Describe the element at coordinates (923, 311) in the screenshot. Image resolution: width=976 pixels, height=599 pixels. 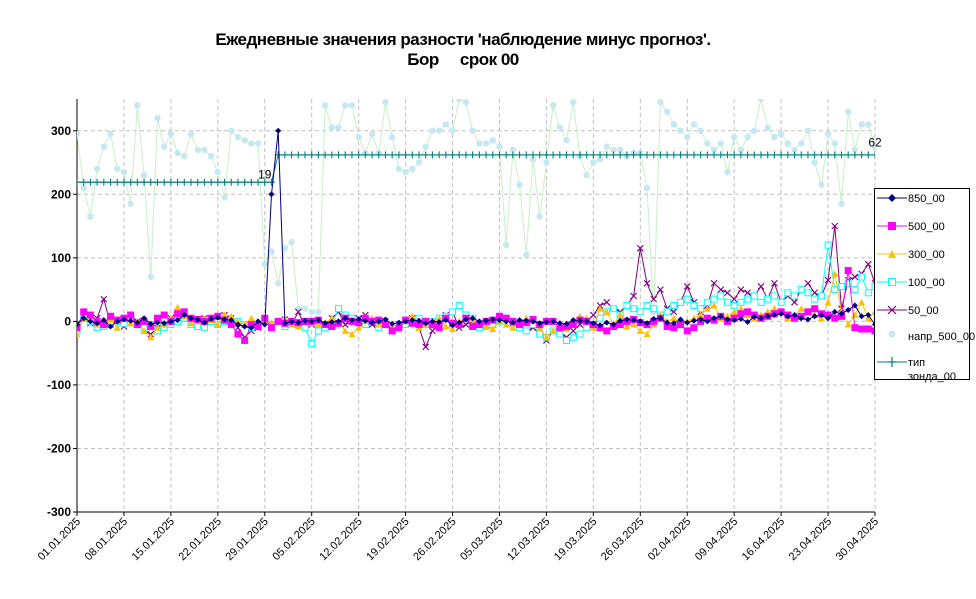
I see `legend-label: 50_00` at that location.